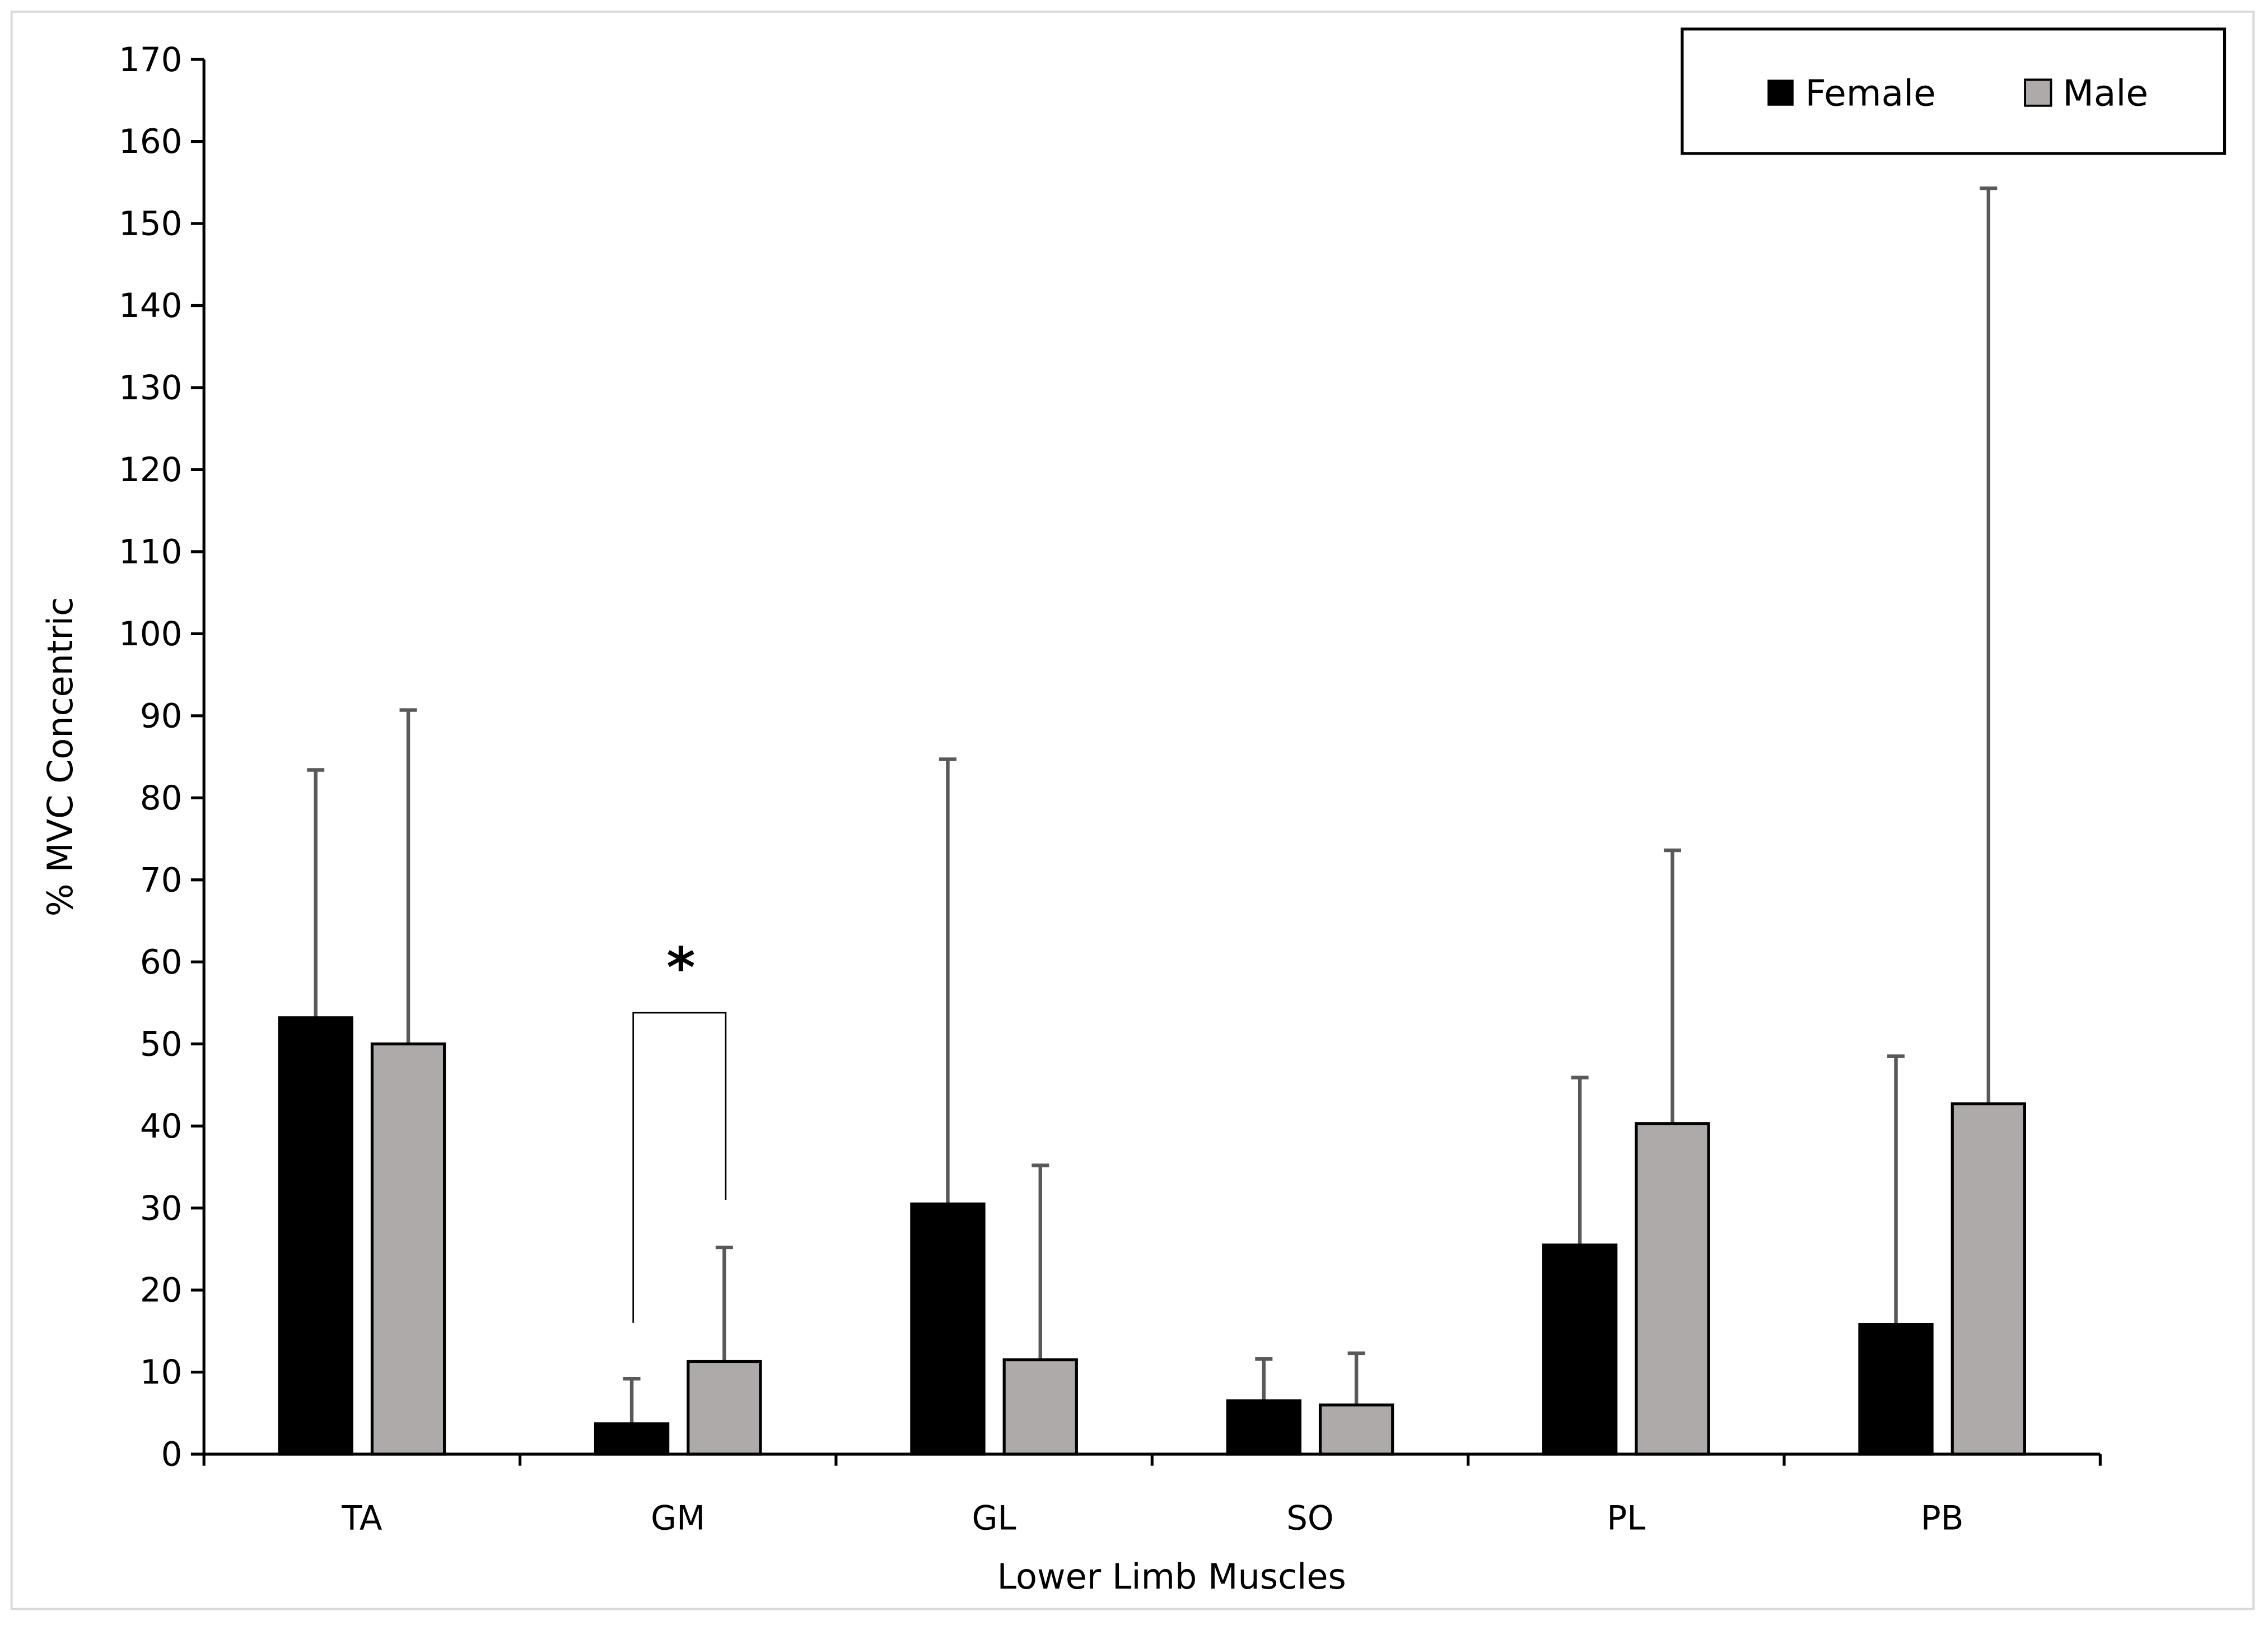  I want to click on y-tick-label: 100, so click(151, 635).